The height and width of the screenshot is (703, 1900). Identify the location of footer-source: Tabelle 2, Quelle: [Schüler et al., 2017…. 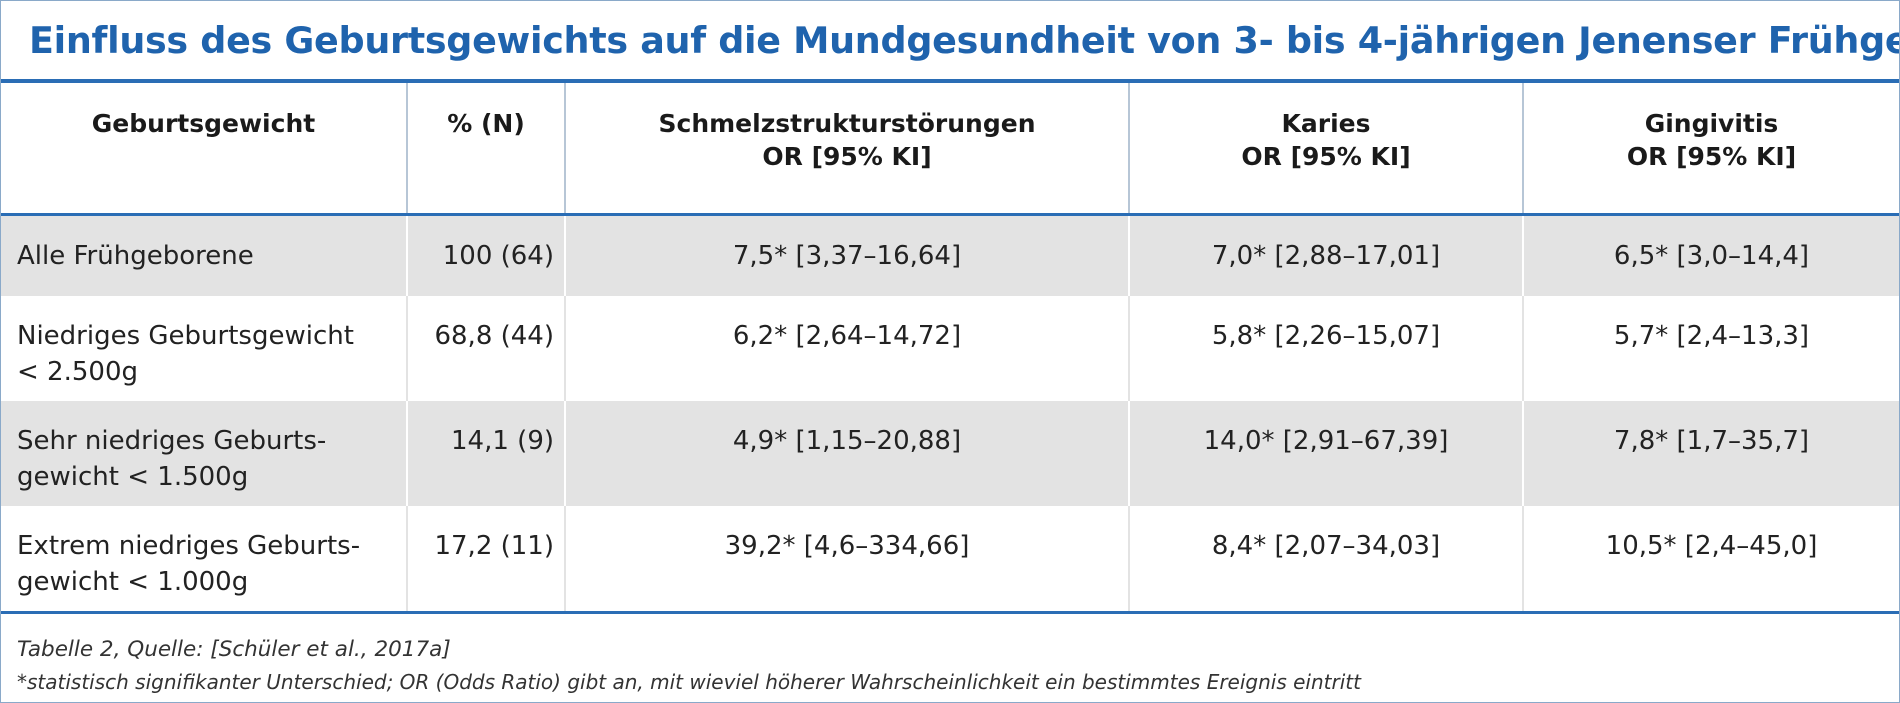
(234, 649).